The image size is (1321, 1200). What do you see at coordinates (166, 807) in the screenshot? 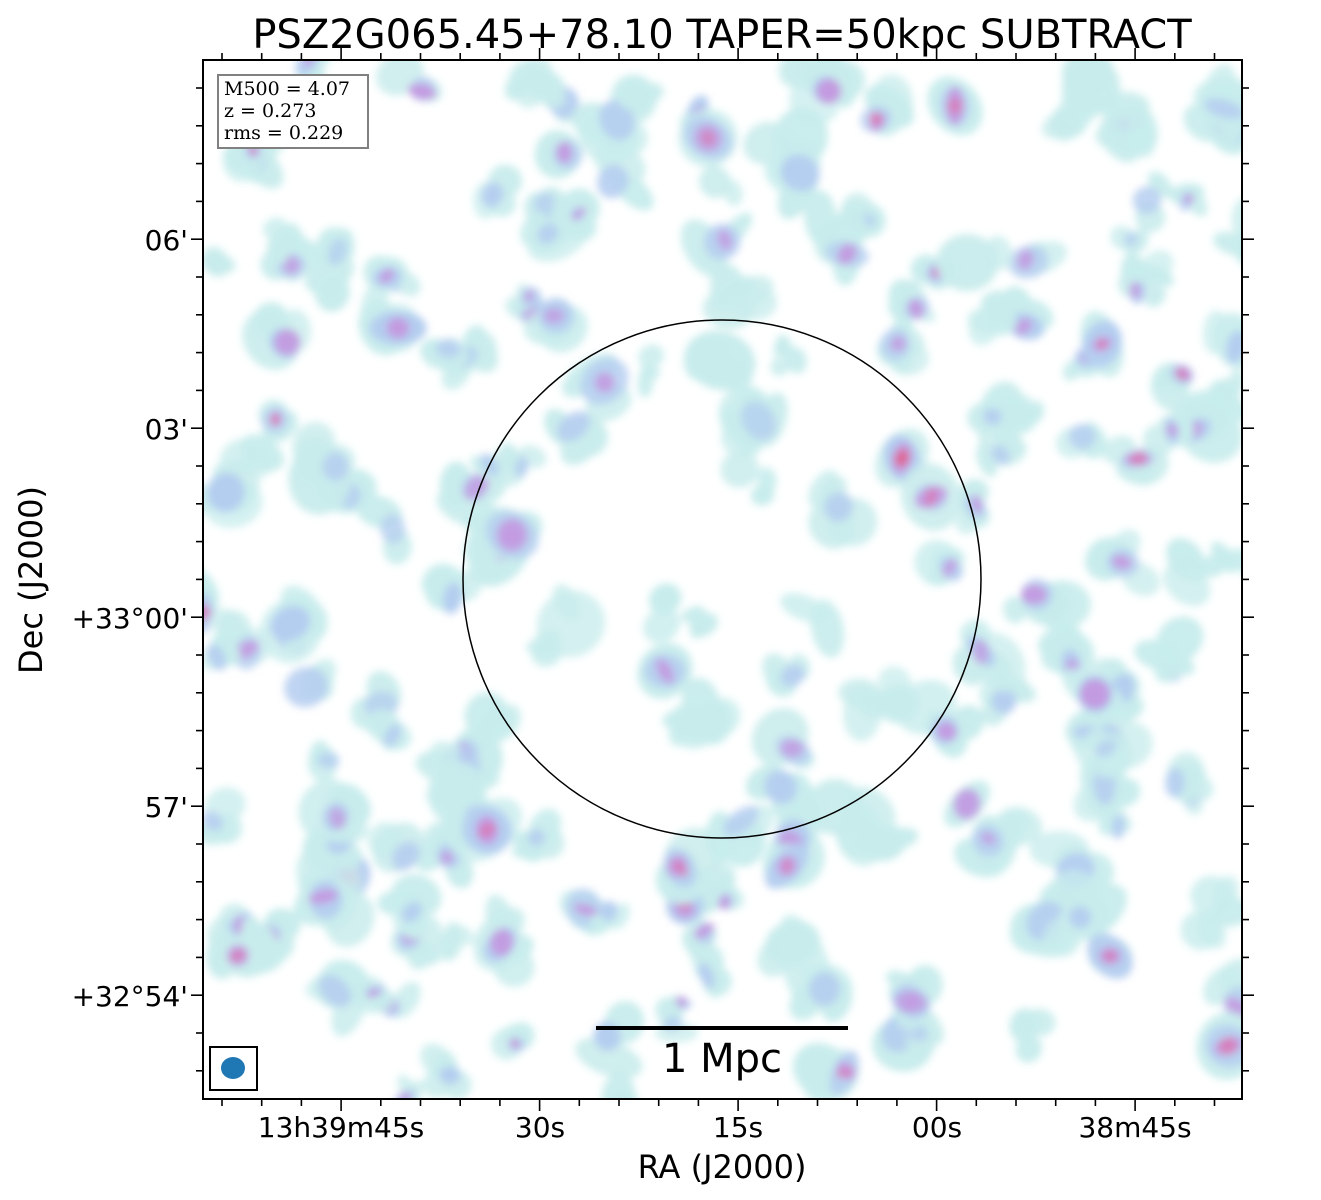
I see `y-tick-label: 57'` at bounding box center [166, 807].